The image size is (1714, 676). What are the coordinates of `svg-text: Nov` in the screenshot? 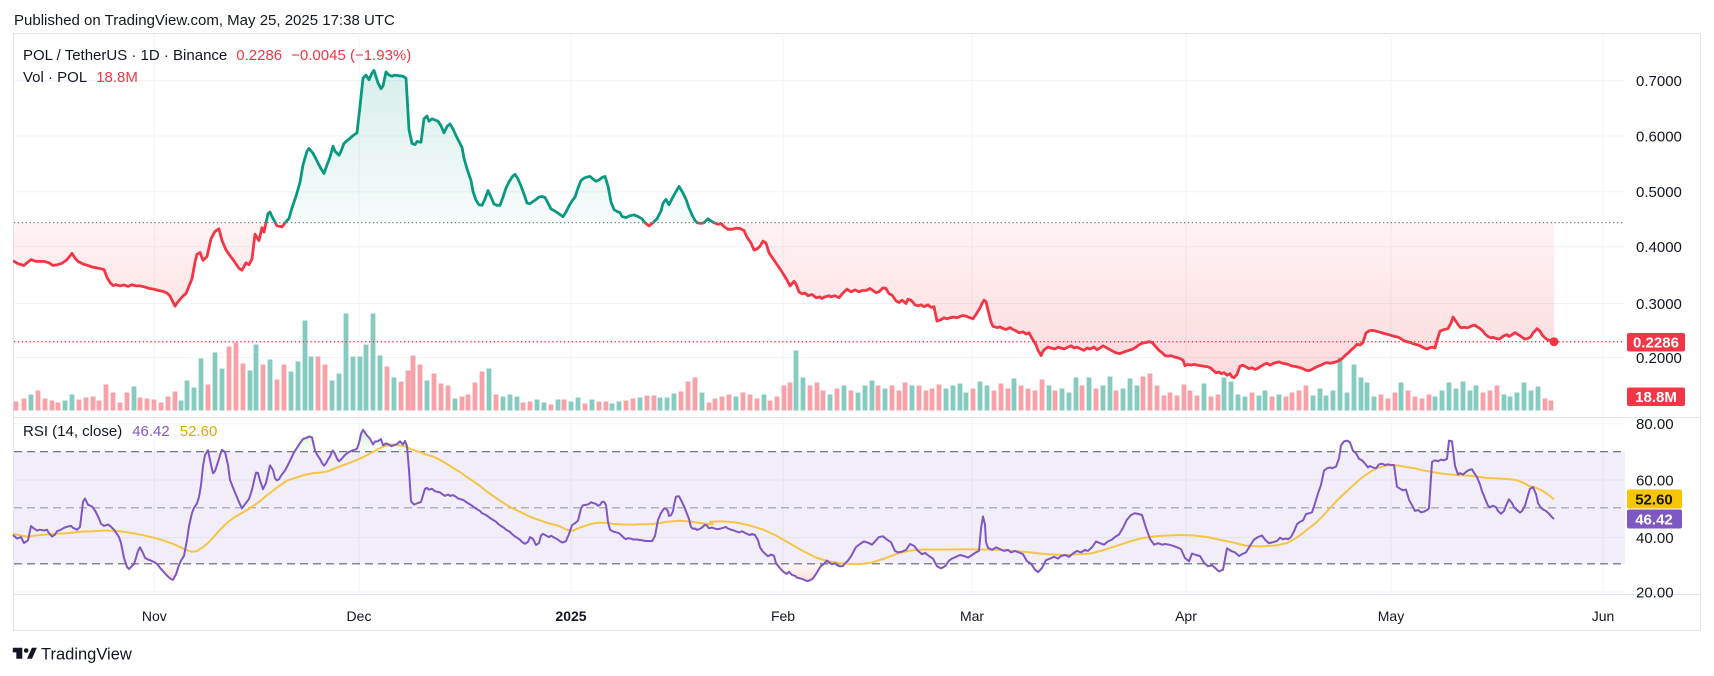 It's located at (154, 616).